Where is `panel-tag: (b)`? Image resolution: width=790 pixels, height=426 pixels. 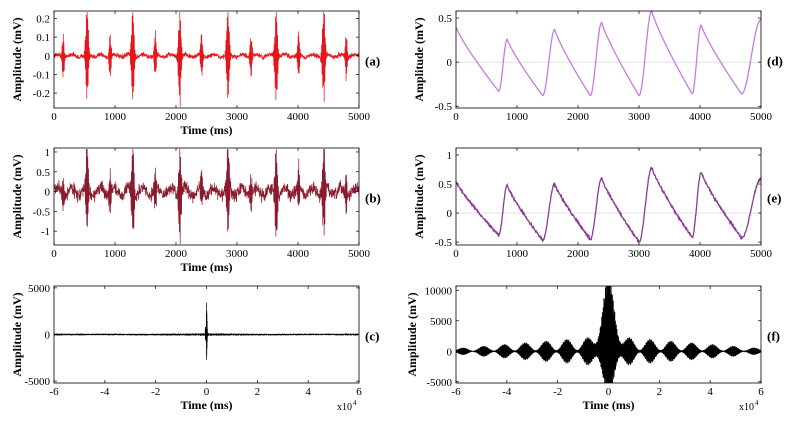 panel-tag: (b) is located at coordinates (373, 198).